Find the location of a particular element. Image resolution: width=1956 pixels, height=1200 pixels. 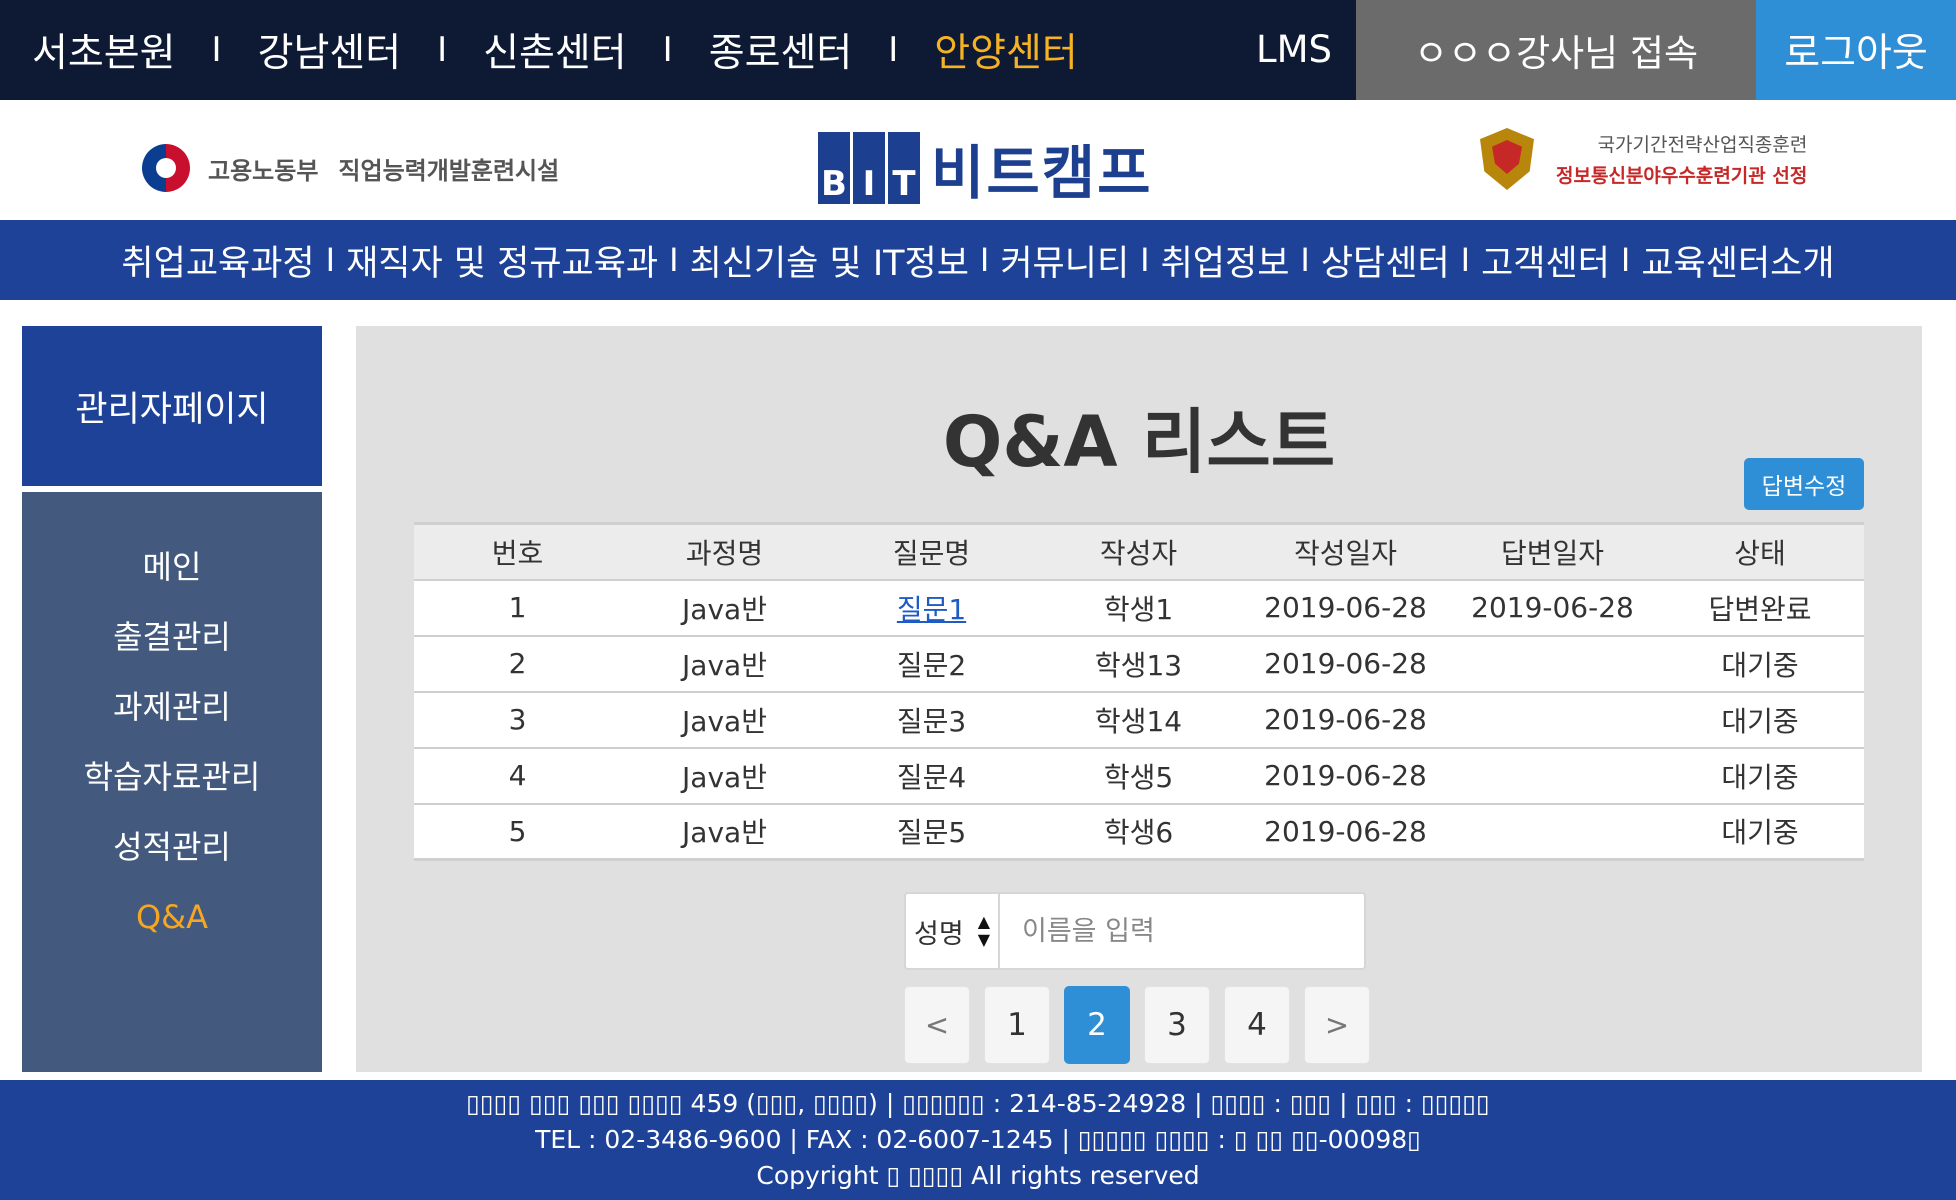

center-link-jongno: 종로센터 is located at coordinates (780, 53).